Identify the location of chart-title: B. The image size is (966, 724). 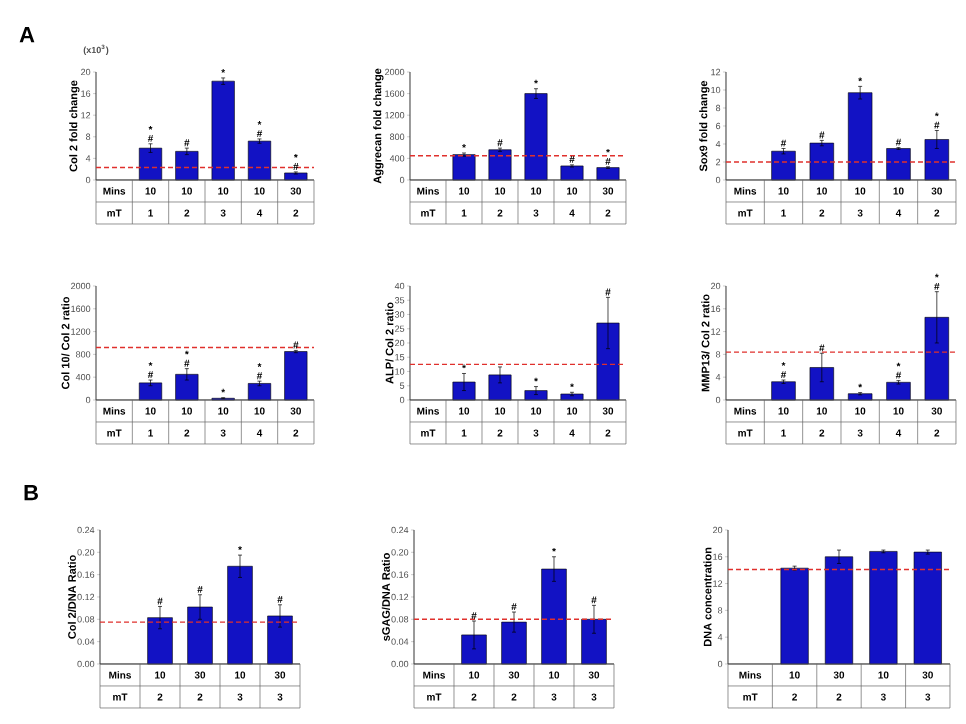
(31, 493).